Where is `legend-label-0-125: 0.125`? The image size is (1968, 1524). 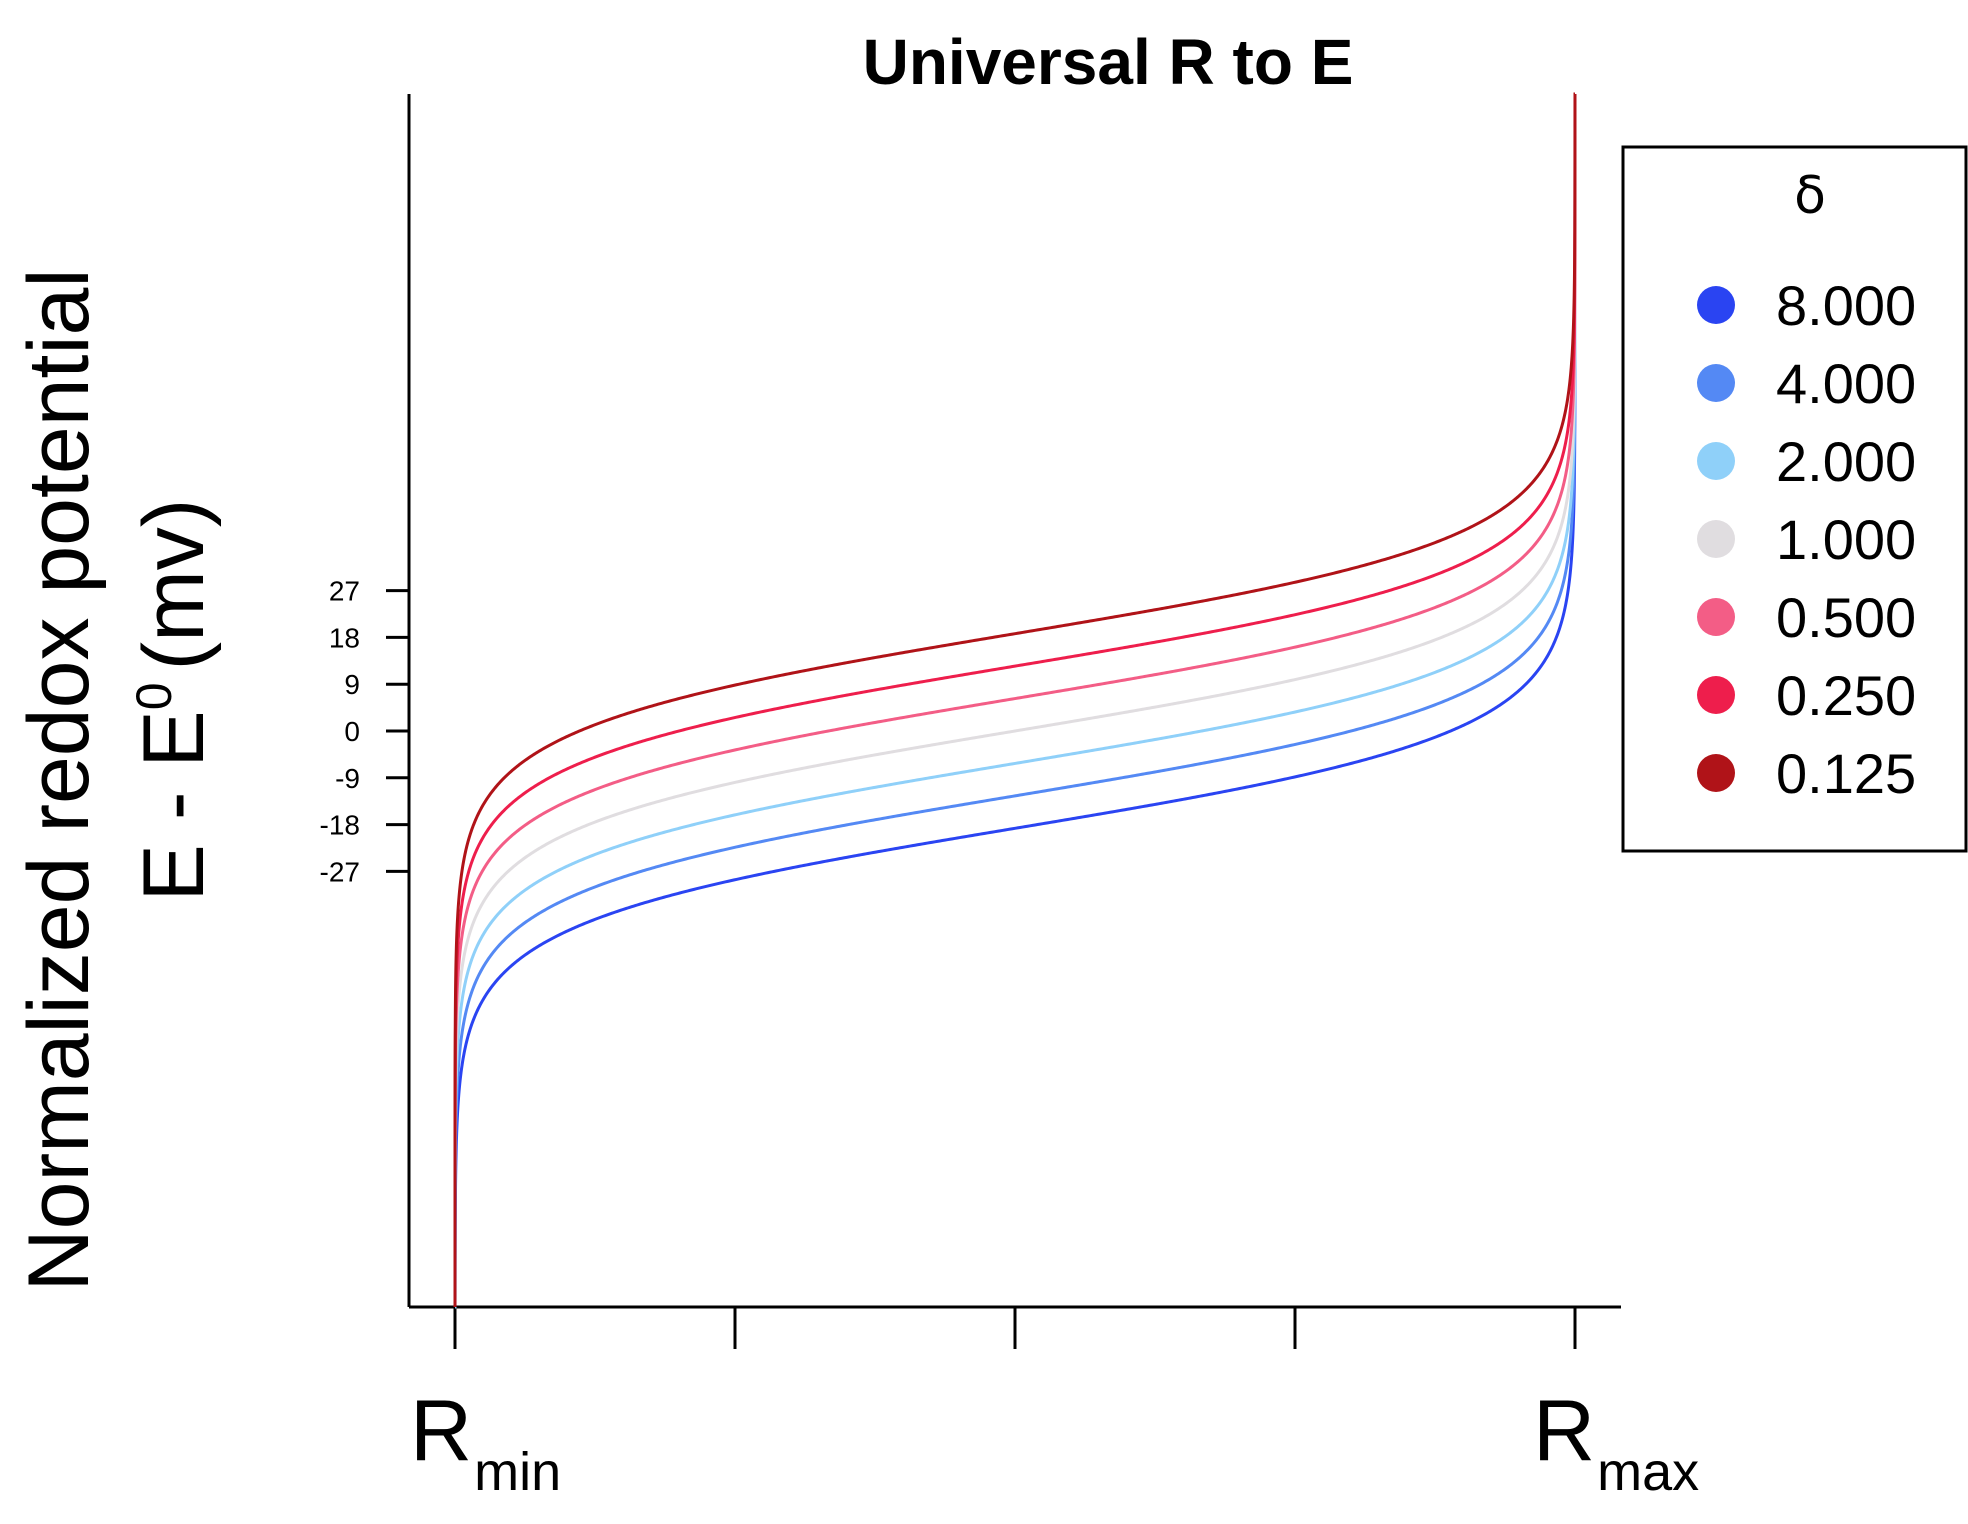 legend-label-0-125: 0.125 is located at coordinates (1846, 773).